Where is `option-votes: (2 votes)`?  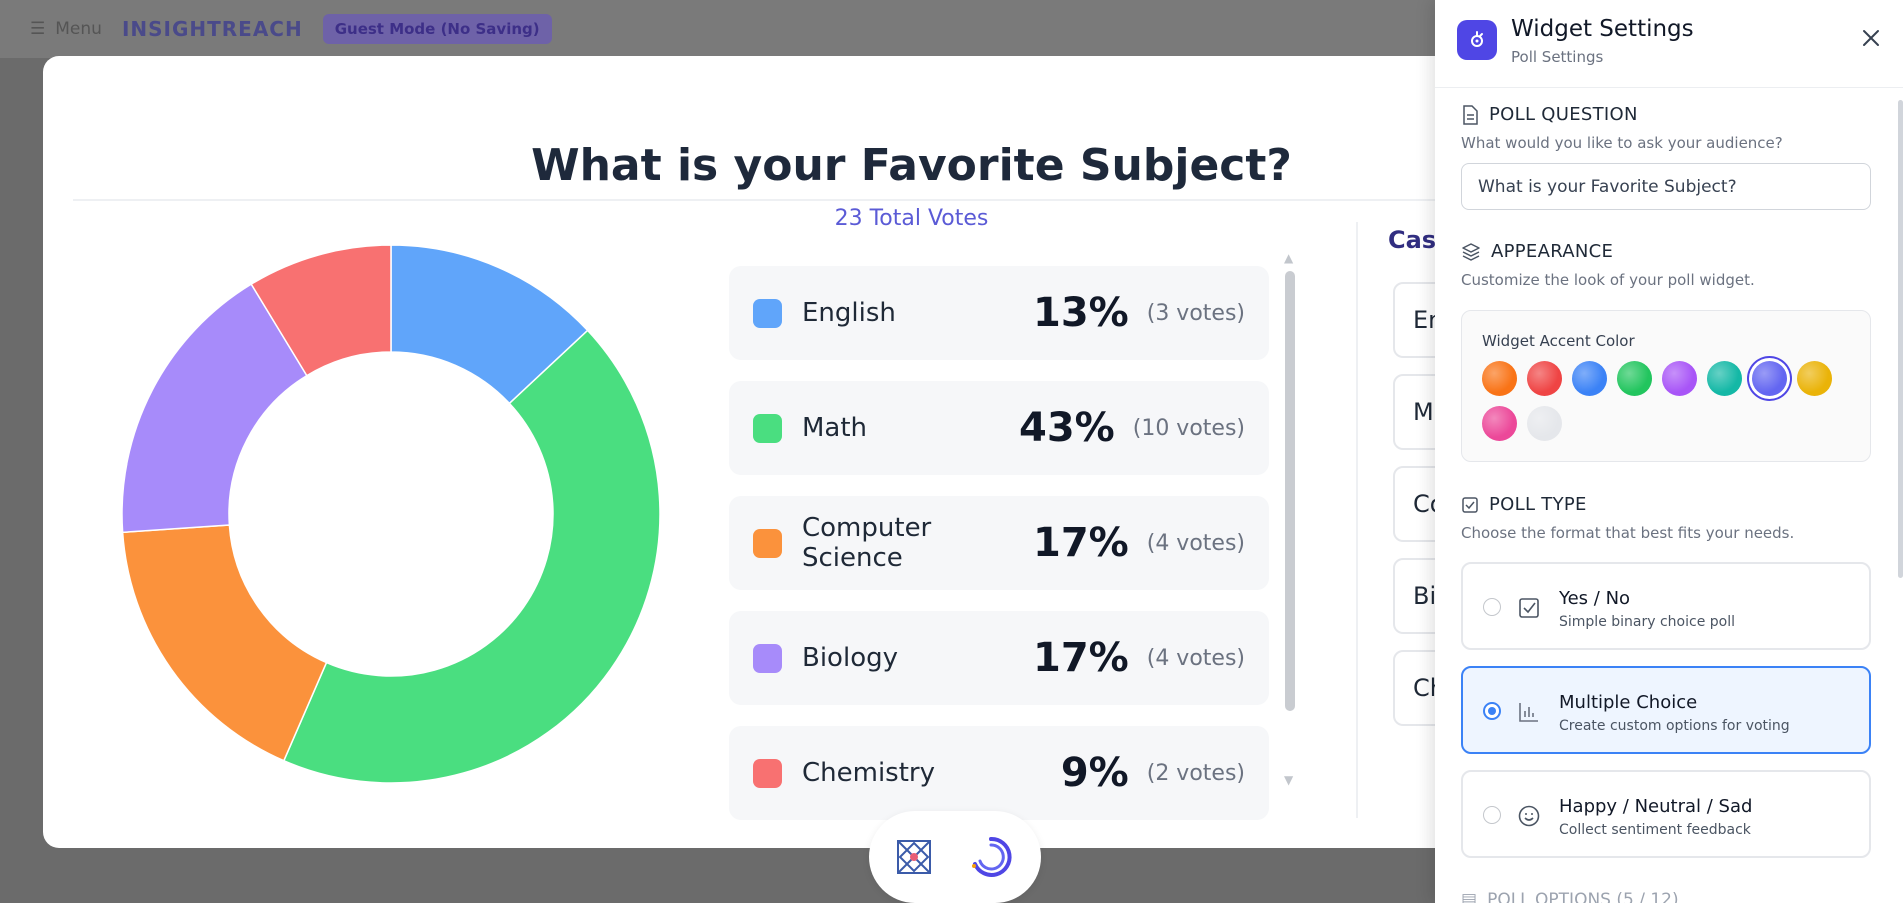
option-votes: (2 votes) is located at coordinates (1195, 773).